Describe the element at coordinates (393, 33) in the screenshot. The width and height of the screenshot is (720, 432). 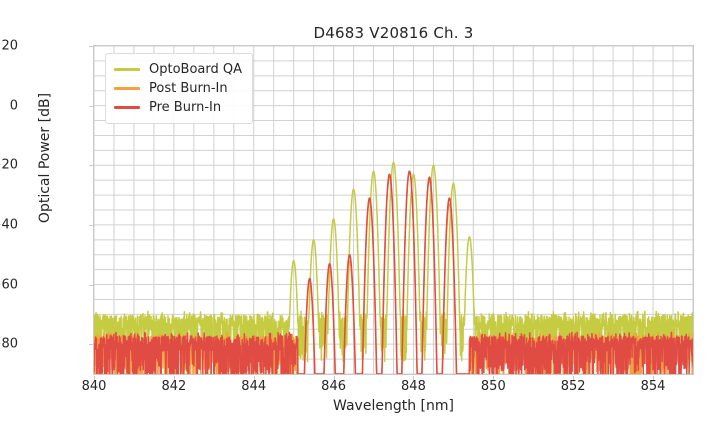
I see `chart-title: D4683 V20816 Ch. 3` at that location.